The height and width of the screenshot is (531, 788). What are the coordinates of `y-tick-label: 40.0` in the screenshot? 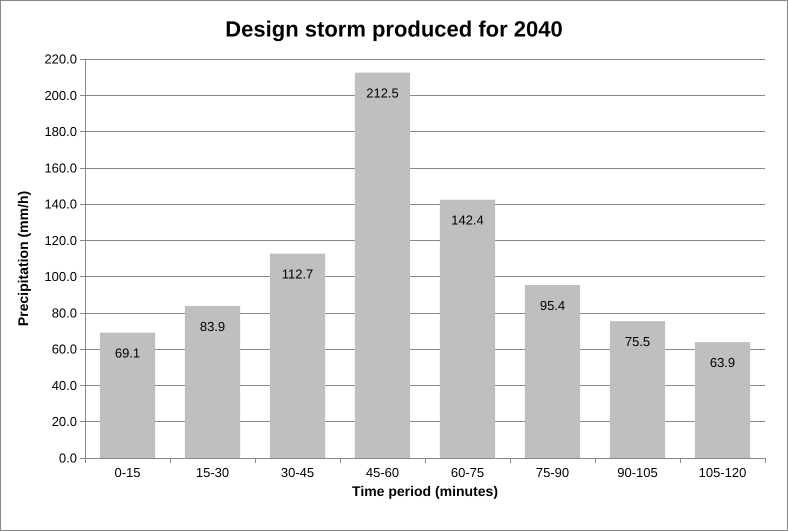 It's located at (64, 385).